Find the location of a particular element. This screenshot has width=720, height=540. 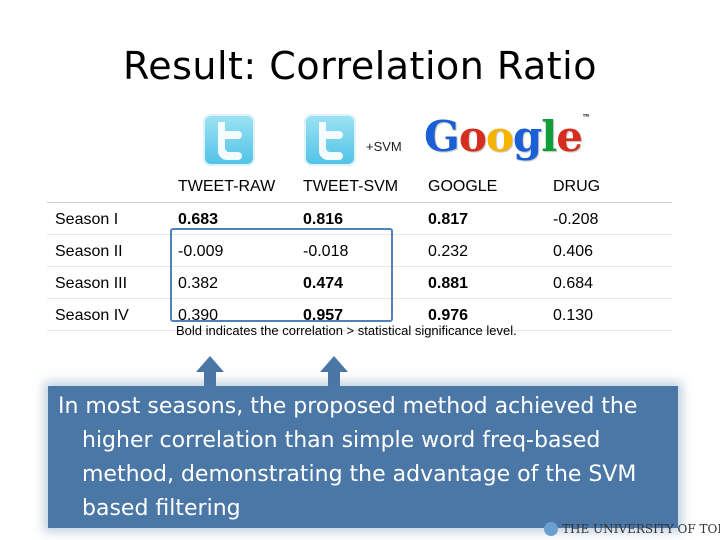

table-cell: Season III is located at coordinates (108, 284).